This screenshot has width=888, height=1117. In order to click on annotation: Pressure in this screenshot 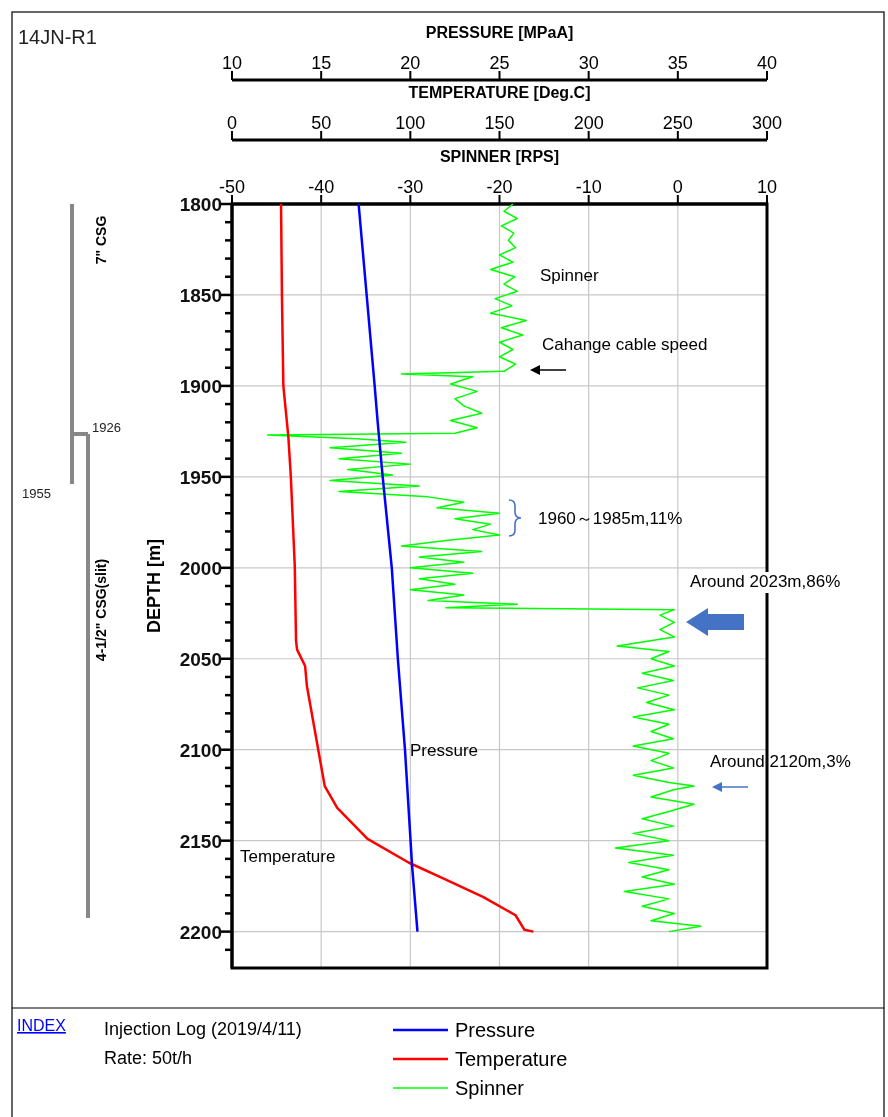, I will do `click(444, 750)`.